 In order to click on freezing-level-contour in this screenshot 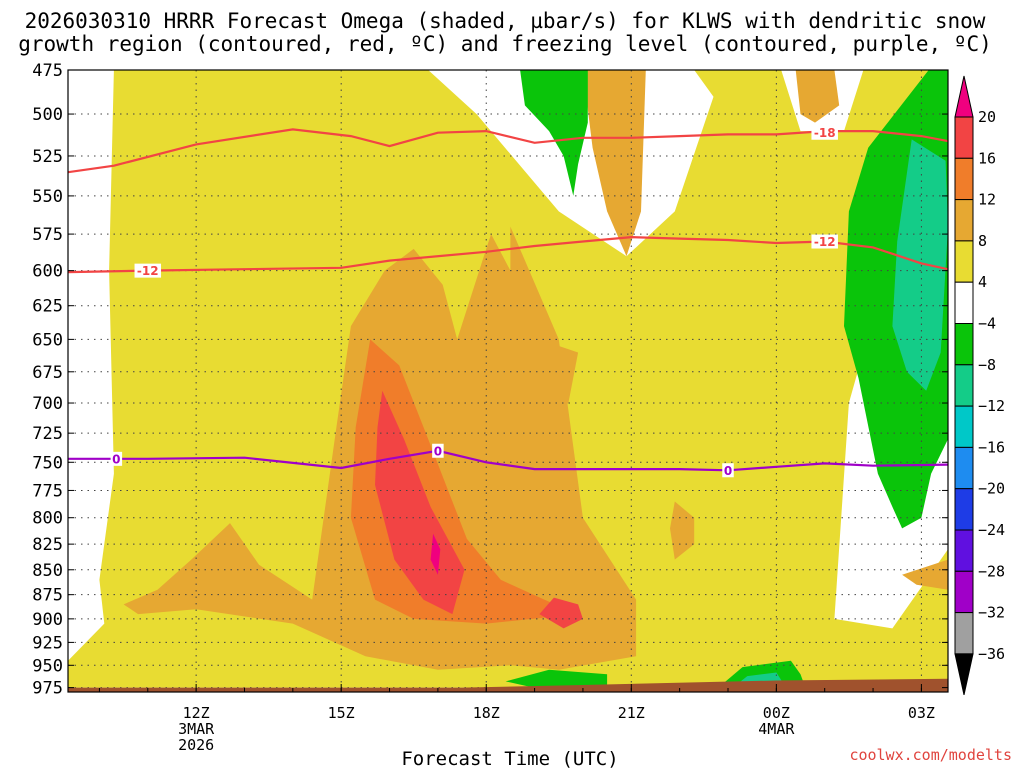, I will do `click(508, 460)`.